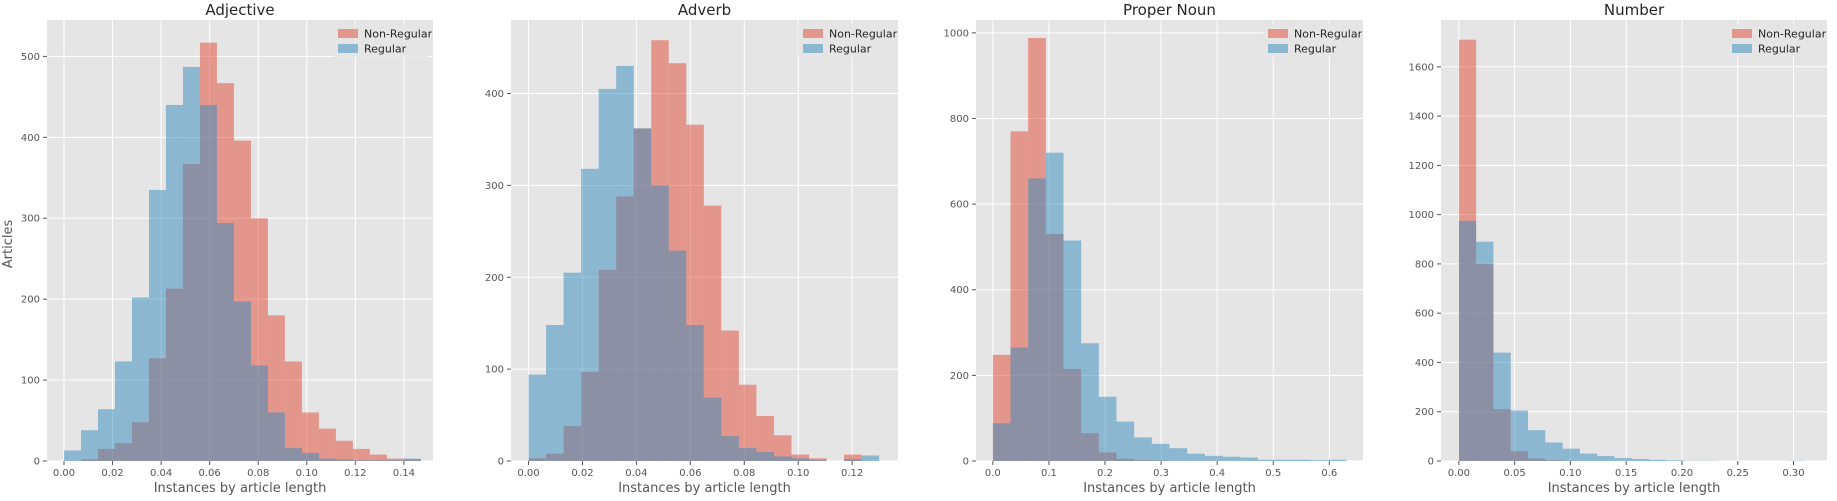  What do you see at coordinates (1570, 473) in the screenshot?
I see `x-tick-label: 0.10` at bounding box center [1570, 473].